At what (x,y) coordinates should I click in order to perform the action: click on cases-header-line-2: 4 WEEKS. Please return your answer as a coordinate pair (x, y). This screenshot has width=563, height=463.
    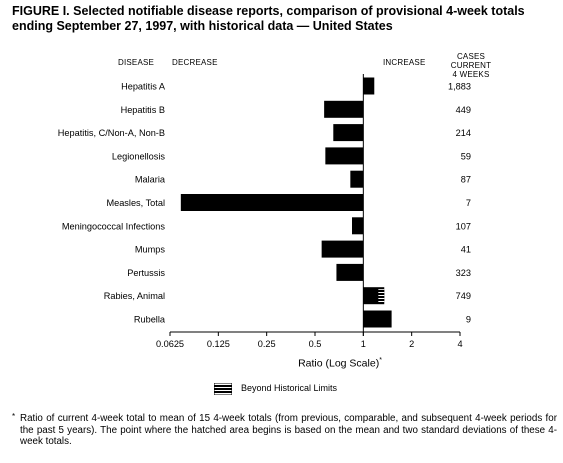
    Looking at the image, I should click on (471, 74).